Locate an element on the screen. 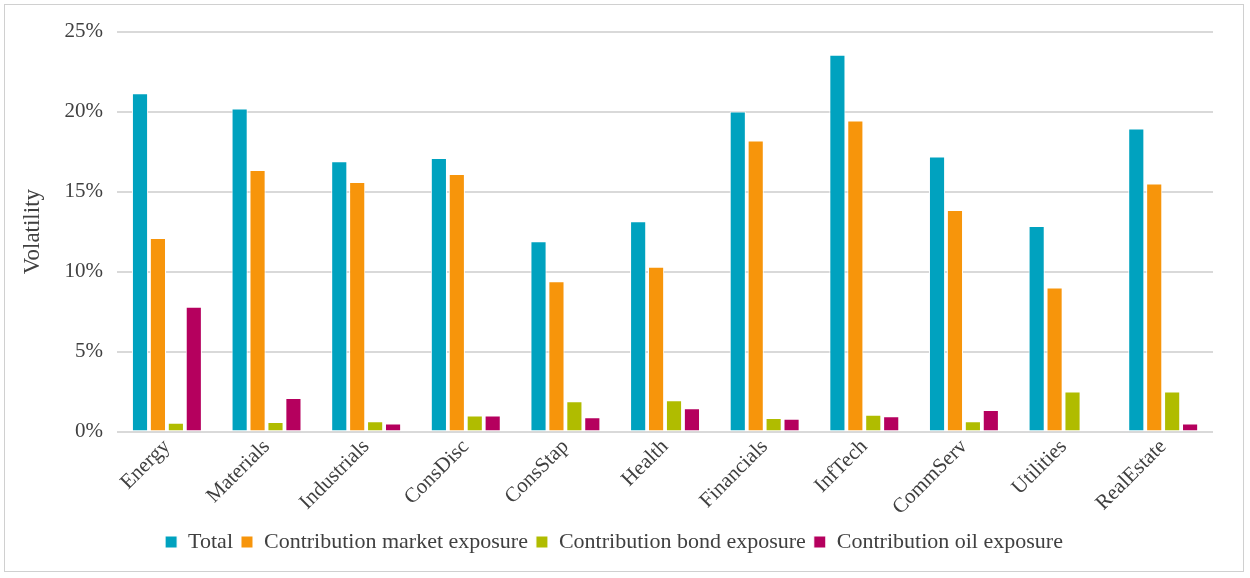 This screenshot has height=578, width=1250. y-axis-title: Volatility is located at coordinates (31, 231).